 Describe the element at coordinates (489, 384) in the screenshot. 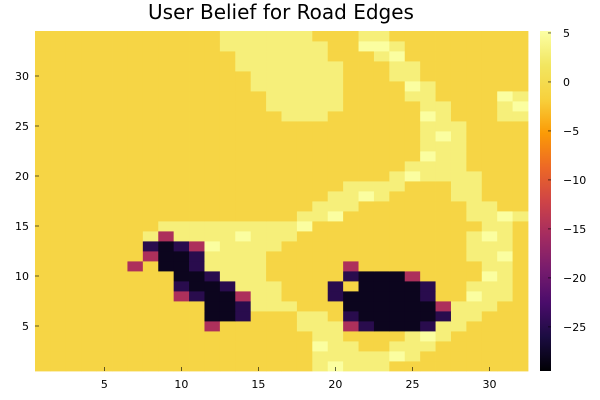

I see `x-tick-label: 30` at that location.